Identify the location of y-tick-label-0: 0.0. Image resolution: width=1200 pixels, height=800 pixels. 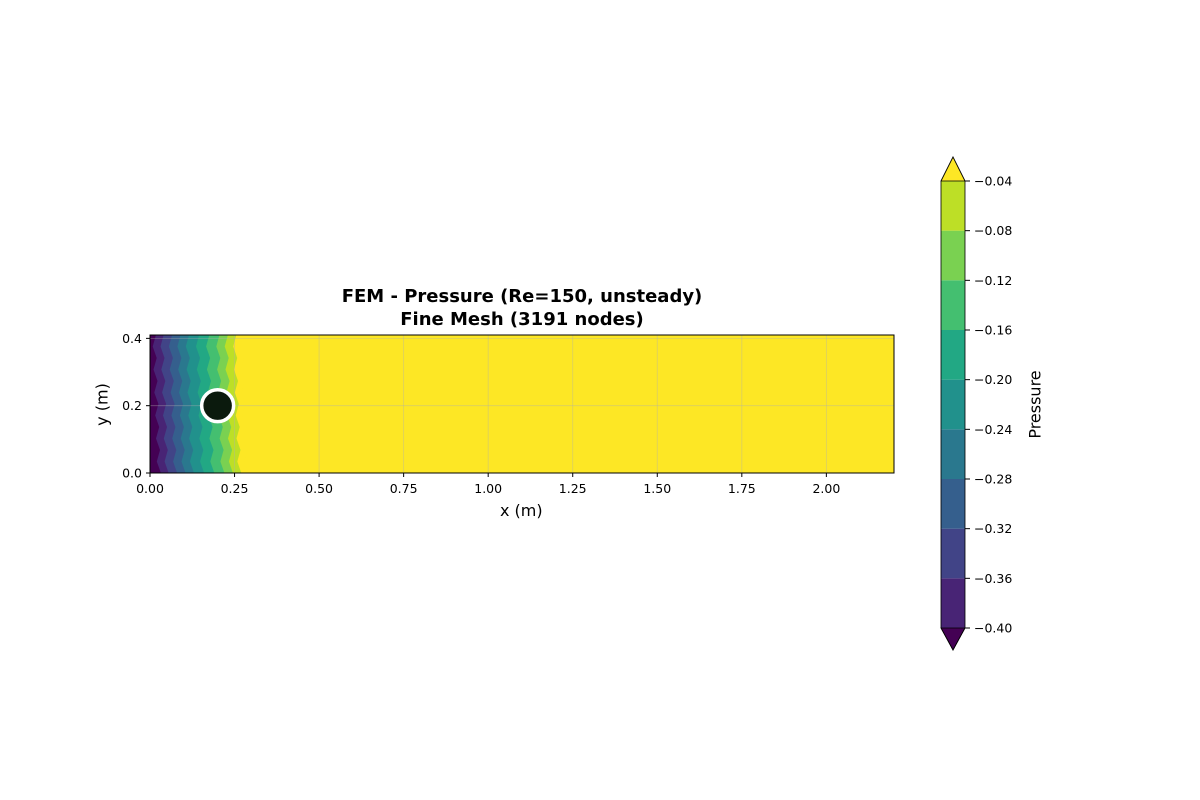
(132, 473).